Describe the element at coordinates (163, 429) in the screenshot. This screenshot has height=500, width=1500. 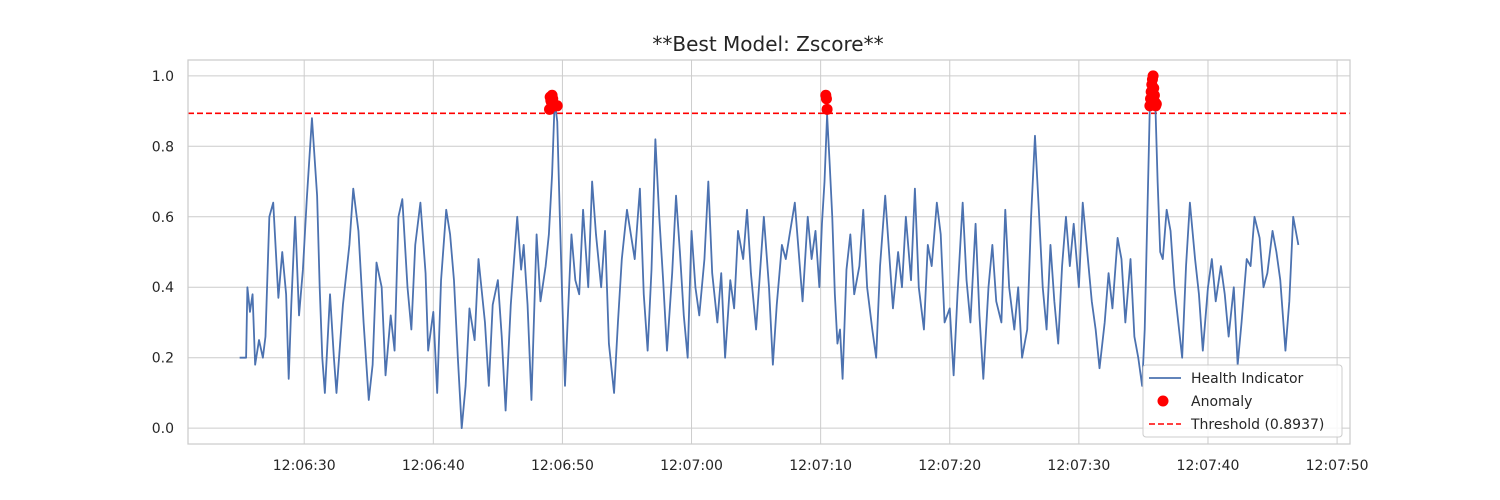
I see `y-tick-label: 0.0` at that location.